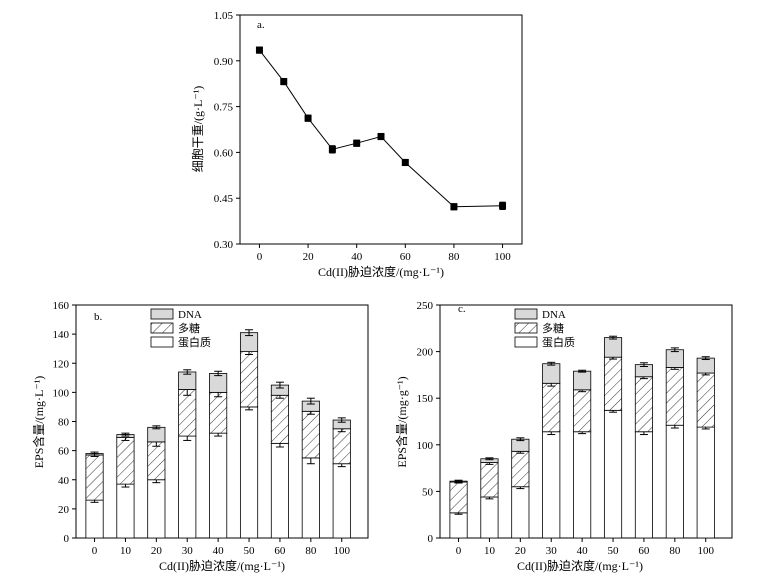 The image size is (781, 582). I want to click on panel-b-x-tick-label: 30, so click(188, 551).